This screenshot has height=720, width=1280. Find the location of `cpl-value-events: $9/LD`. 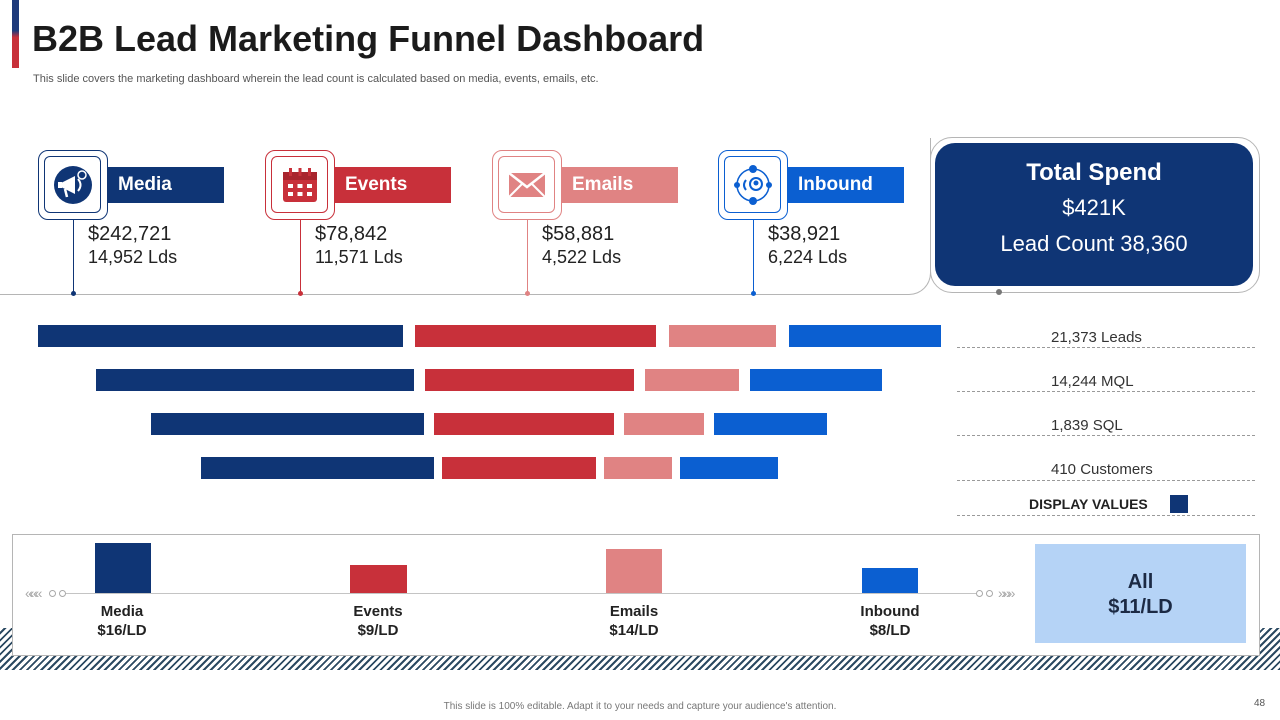

cpl-value-events: $9/LD is located at coordinates (378, 630).